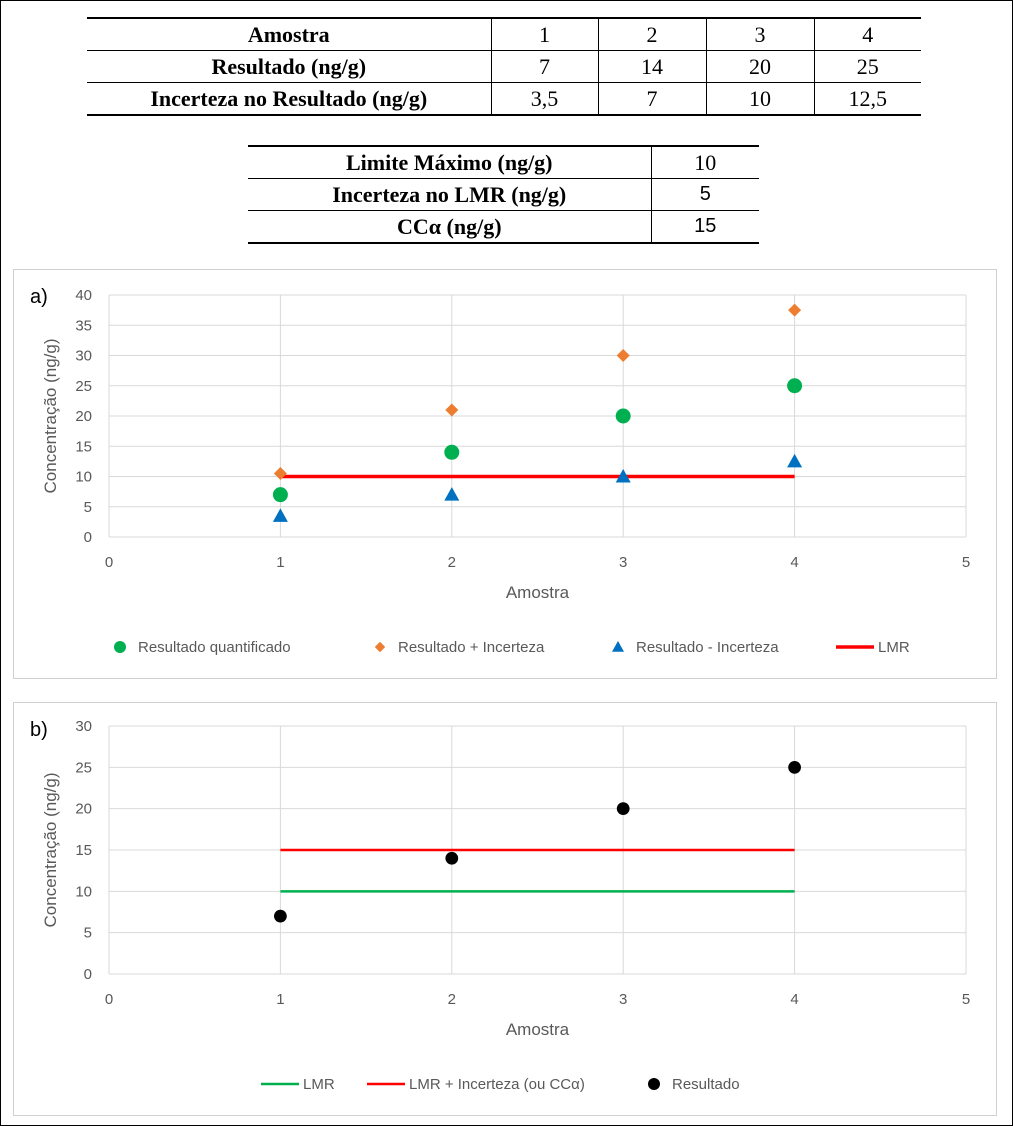 Image resolution: width=1013 pixels, height=1126 pixels. I want to click on table-row: Amostra 1 2 3 4, so click(504, 34).